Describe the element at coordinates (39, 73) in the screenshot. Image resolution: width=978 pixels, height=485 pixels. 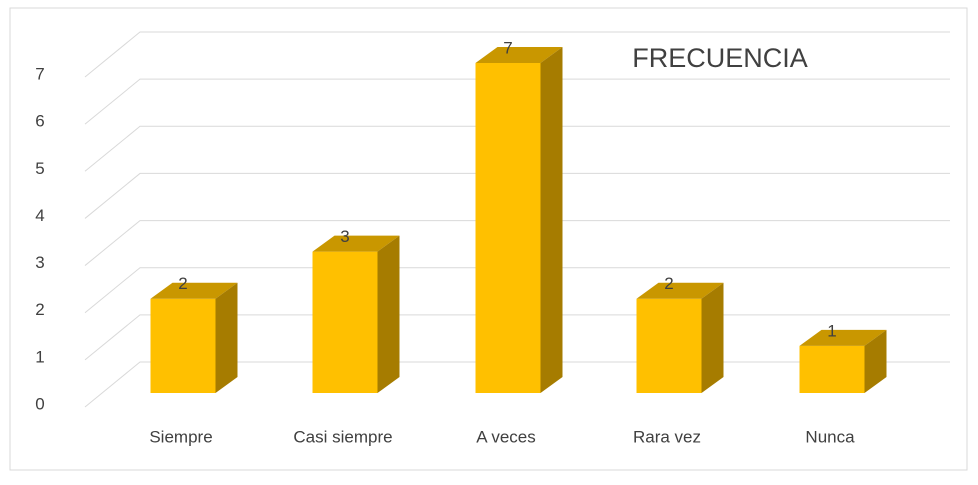
I see `y-tick-label: 7` at that location.